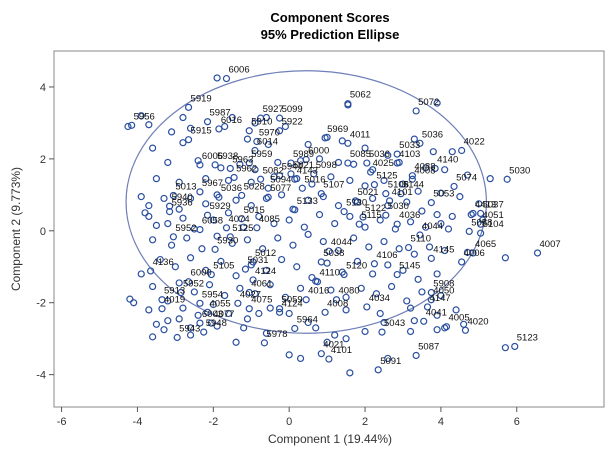 The width and height of the screenshot is (611, 455). I want to click on point-label: 4005, so click(458, 318).